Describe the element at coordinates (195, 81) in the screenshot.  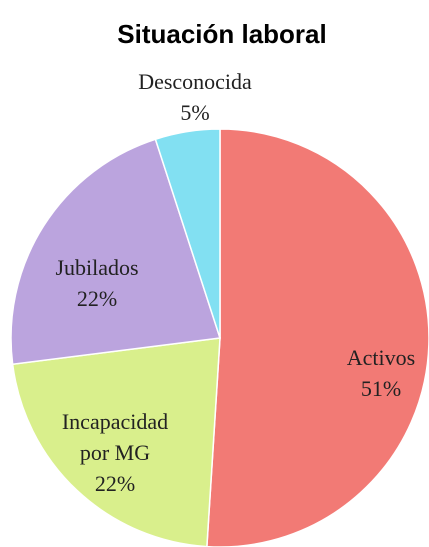
I see `slice-label: Desconocida` at that location.